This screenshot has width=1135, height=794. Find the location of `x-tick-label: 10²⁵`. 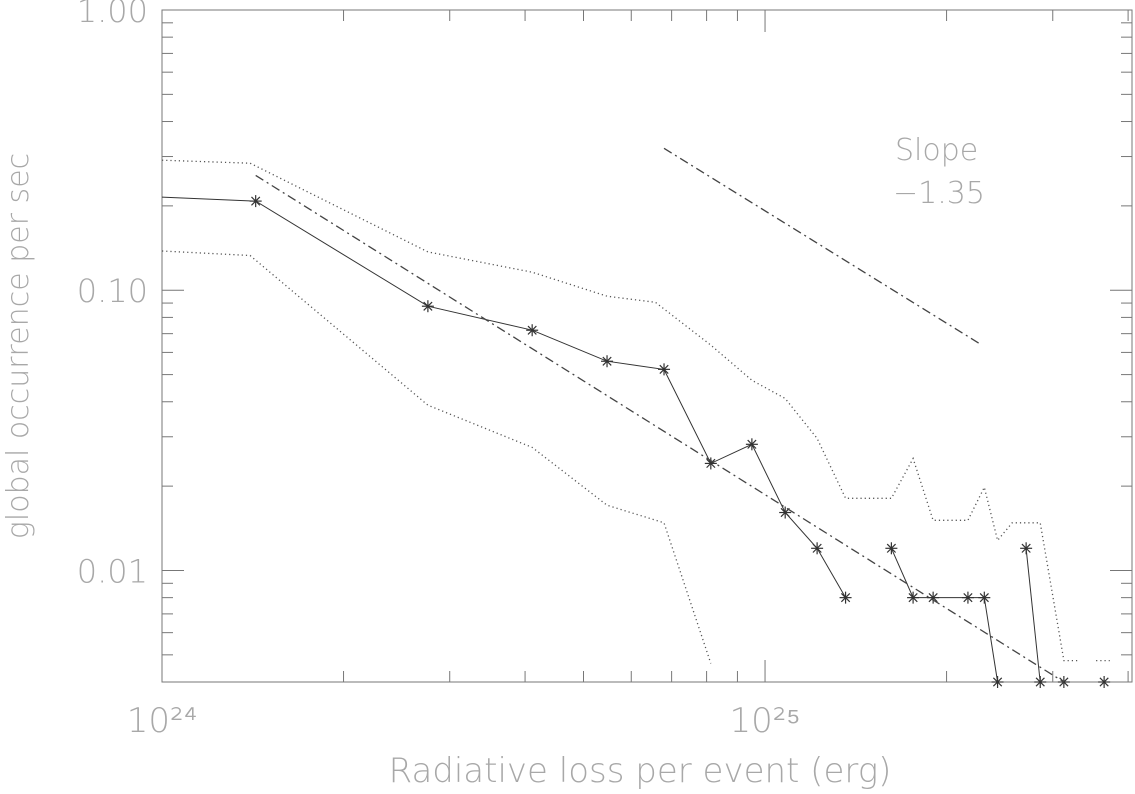

x-tick-label: 10²⁵ is located at coordinates (765, 721).